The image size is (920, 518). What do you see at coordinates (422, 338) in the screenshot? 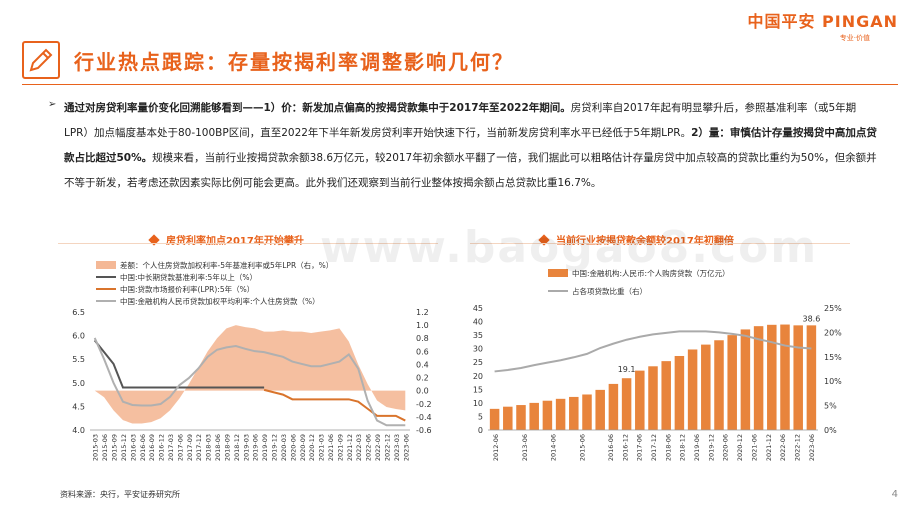
I see `y-right-tick: 0.8` at bounding box center [422, 338].